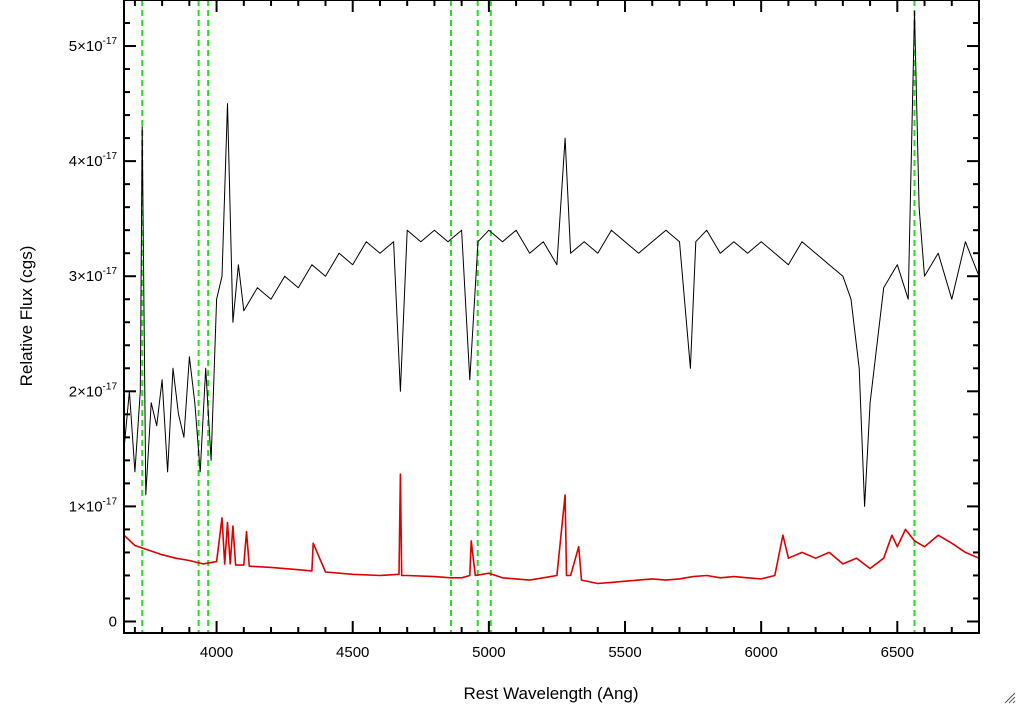 This screenshot has height=706, width=1020. What do you see at coordinates (1010, 698) in the screenshot?
I see `resize-grip-icon` at bounding box center [1010, 698].